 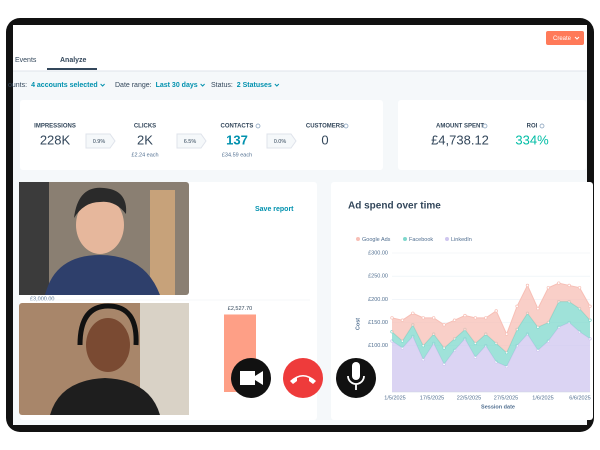 I want to click on end-call-icon, so click(x=303, y=379).